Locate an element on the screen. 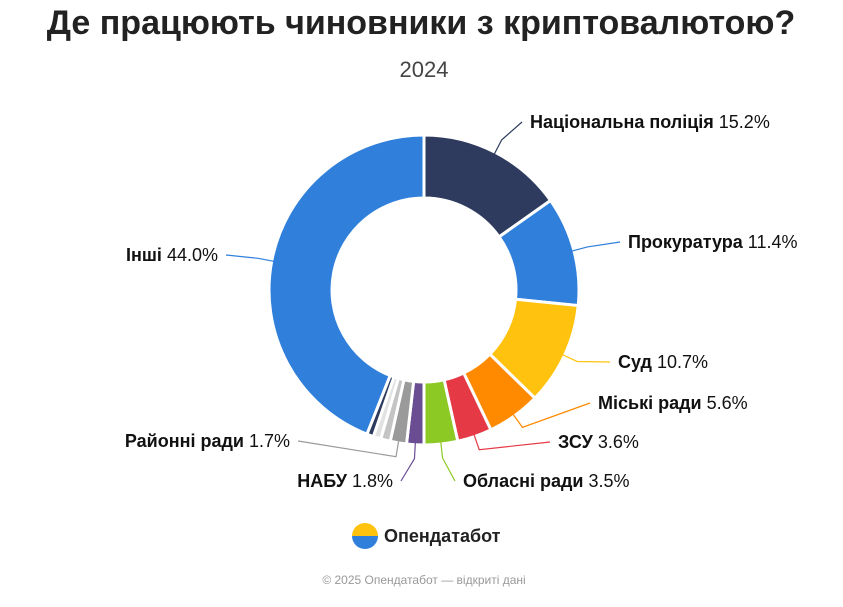 The image size is (843, 607). brand-logo is located at coordinates (365, 536).